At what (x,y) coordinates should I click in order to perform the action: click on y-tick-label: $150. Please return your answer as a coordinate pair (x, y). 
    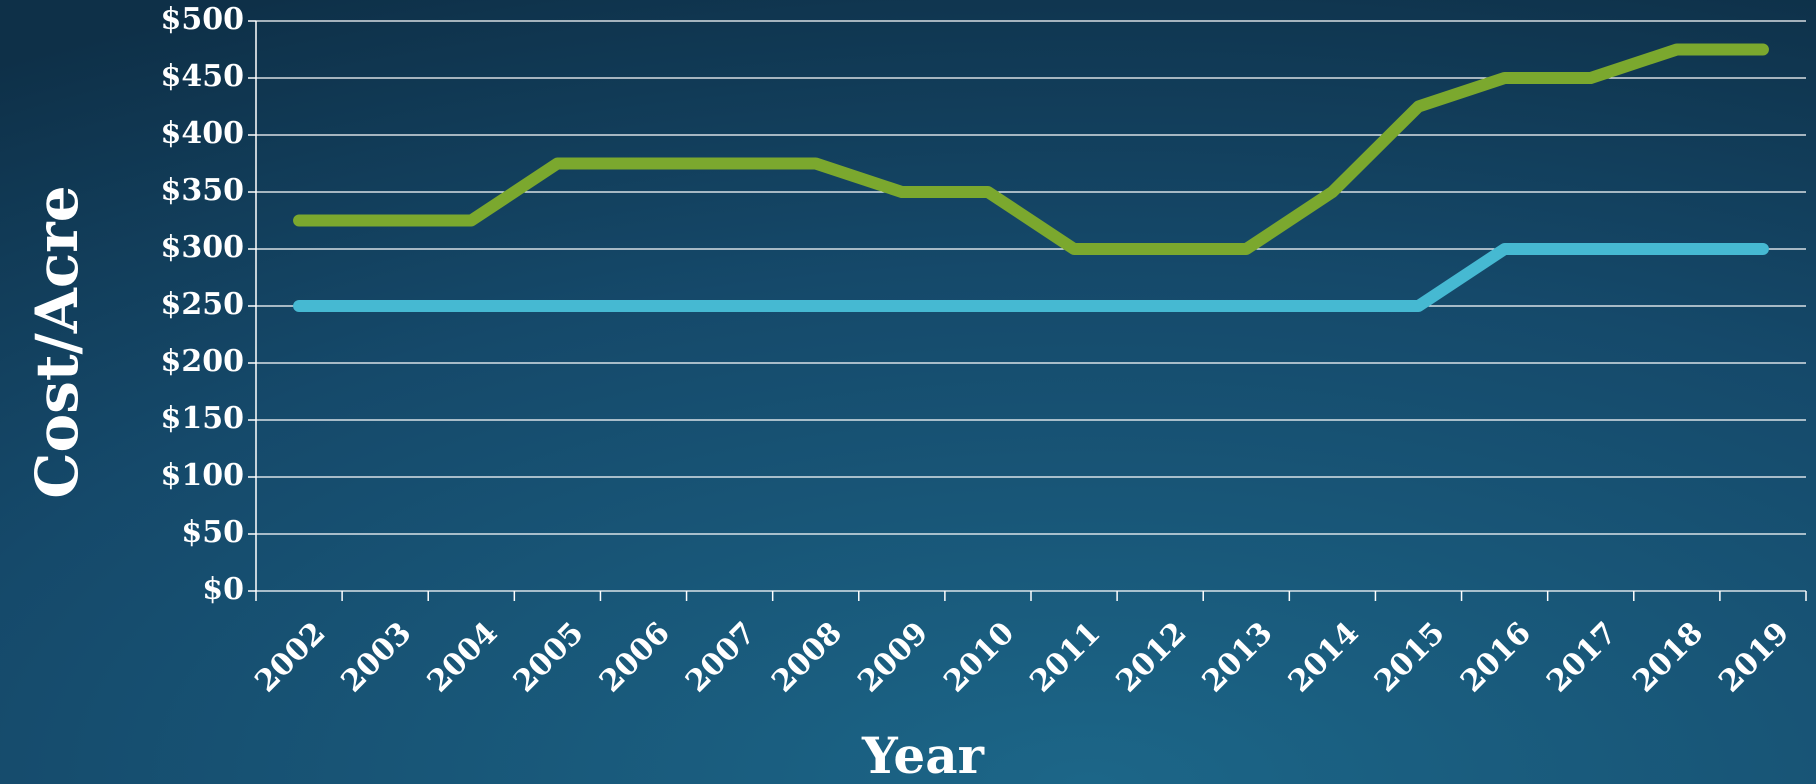
    Looking at the image, I should click on (203, 418).